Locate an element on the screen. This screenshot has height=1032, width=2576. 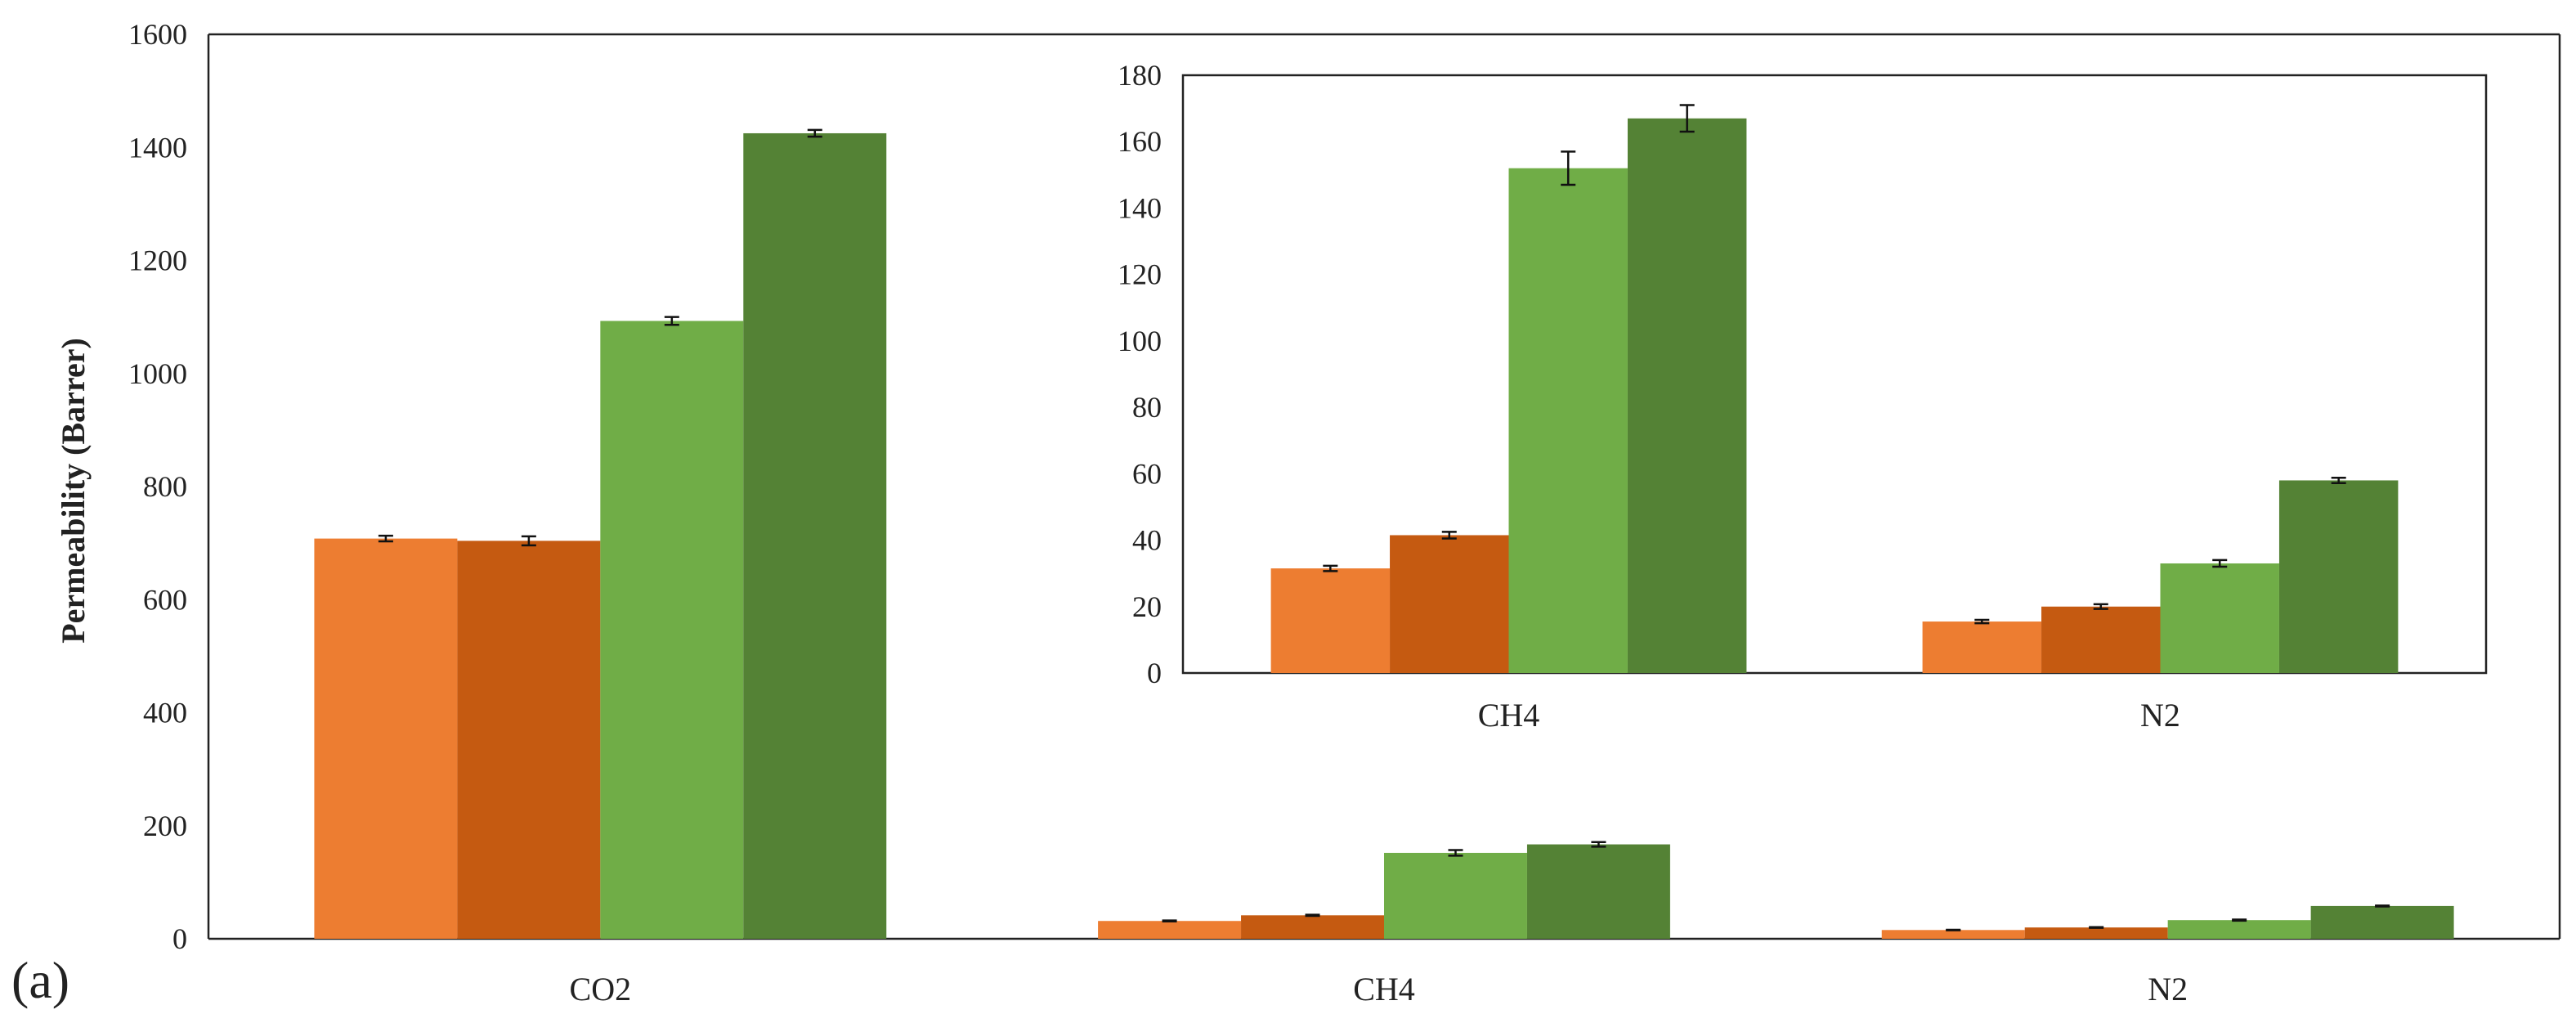
main-y-tick-label: 1200 is located at coordinates (158, 261).